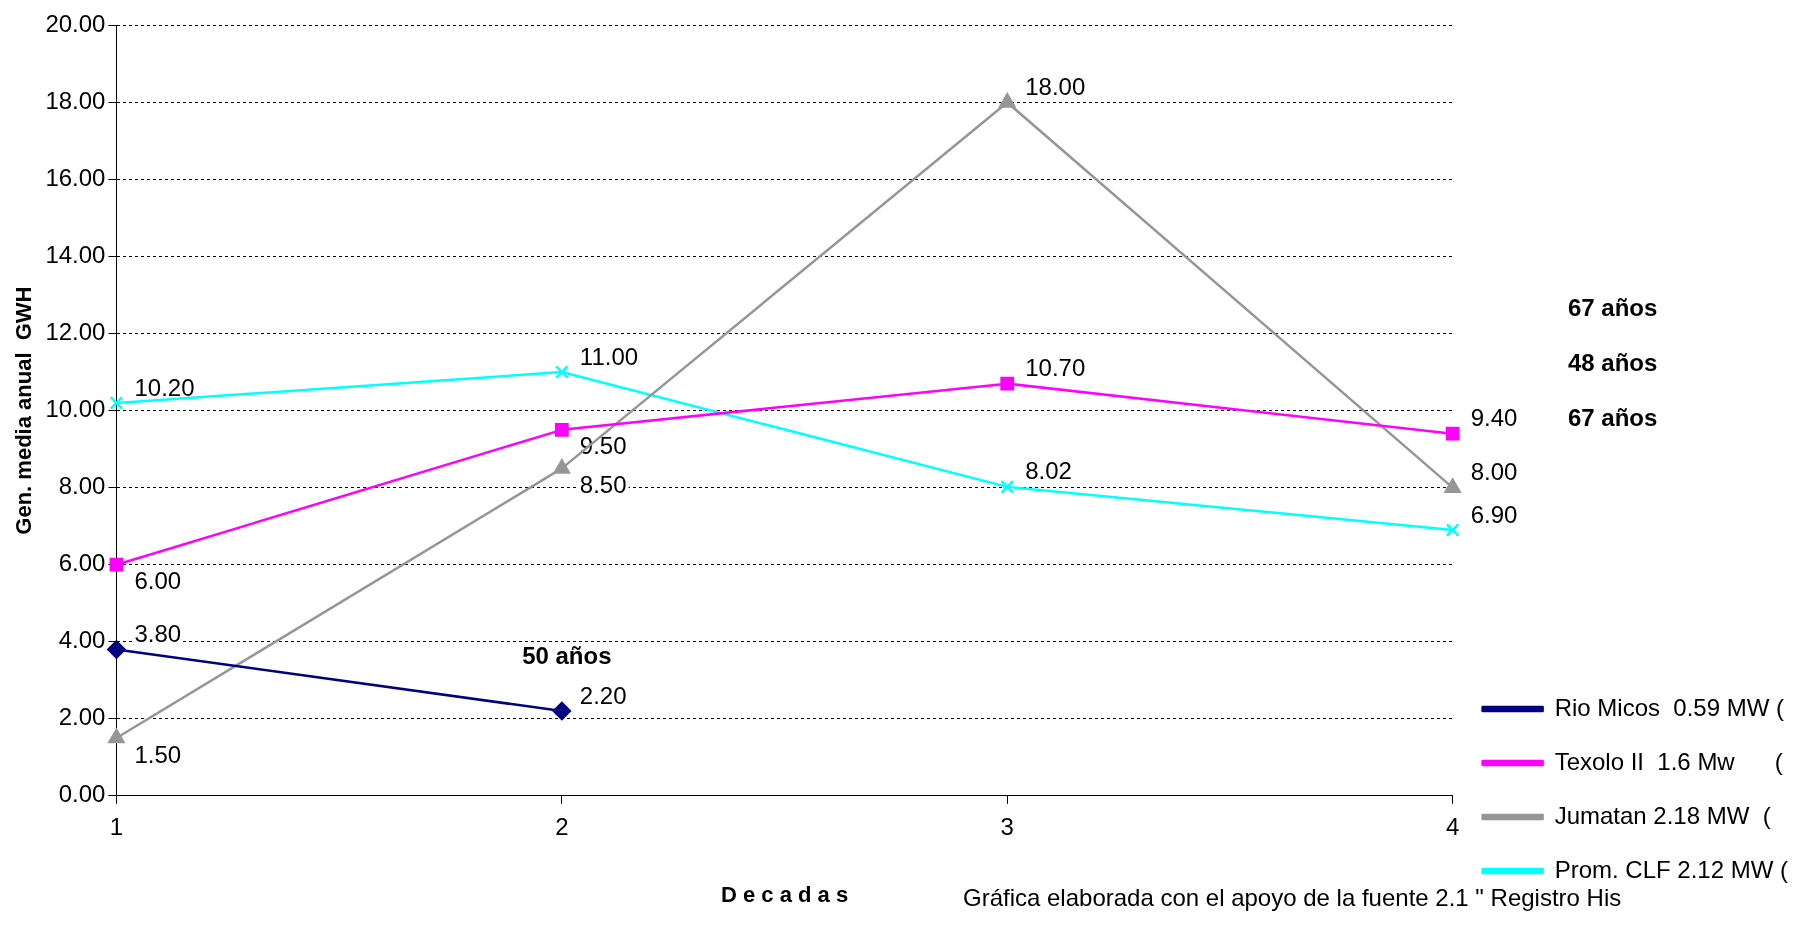 The height and width of the screenshot is (925, 1808). What do you see at coordinates (75, 255) in the screenshot?
I see `y-tick-label: 14.00` at bounding box center [75, 255].